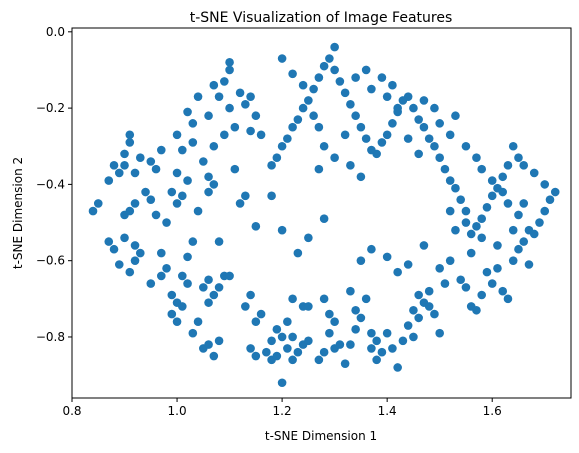  Describe the element at coordinates (492, 411) in the screenshot. I see `x-tick-label: 1.6` at that location.